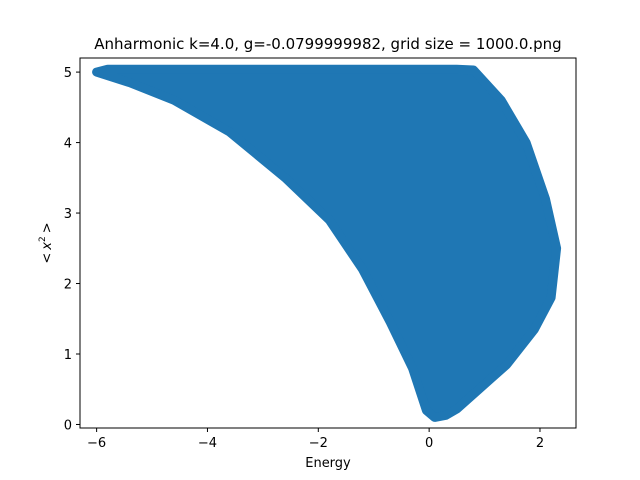 This screenshot has height=480, width=640. What do you see at coordinates (540, 443) in the screenshot?
I see `x-tick-label: 2` at bounding box center [540, 443].